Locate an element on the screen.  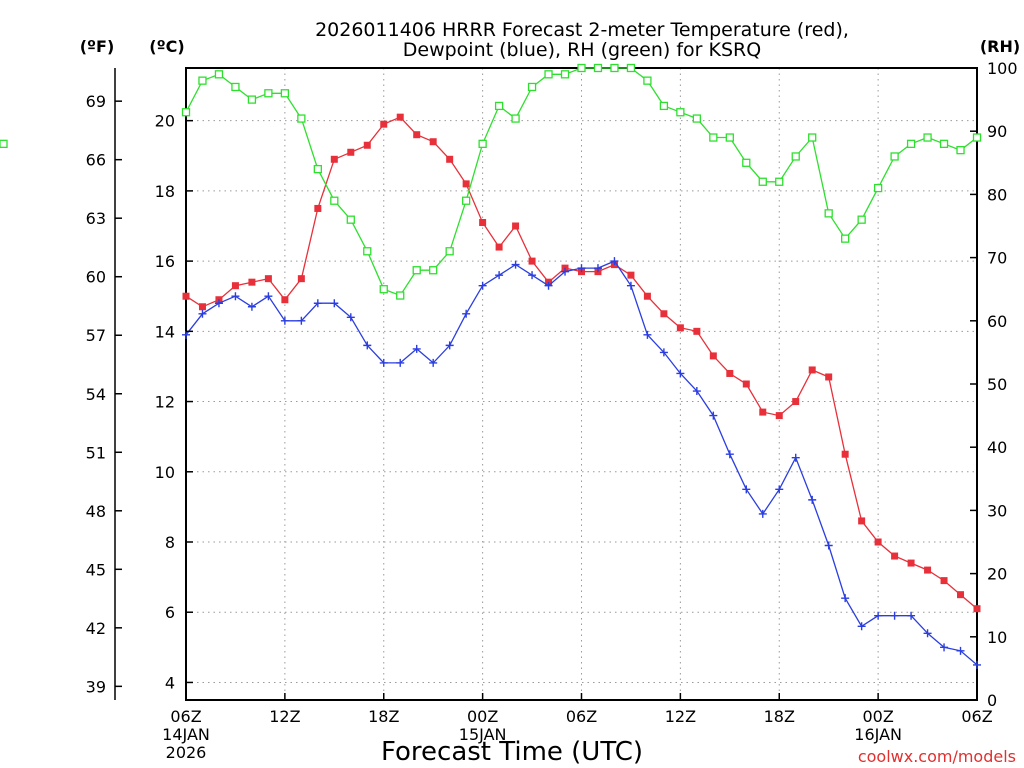
chart-title-line-2: Dewpoint (blue), RH (green) for KSRQ is located at coordinates (582, 50).